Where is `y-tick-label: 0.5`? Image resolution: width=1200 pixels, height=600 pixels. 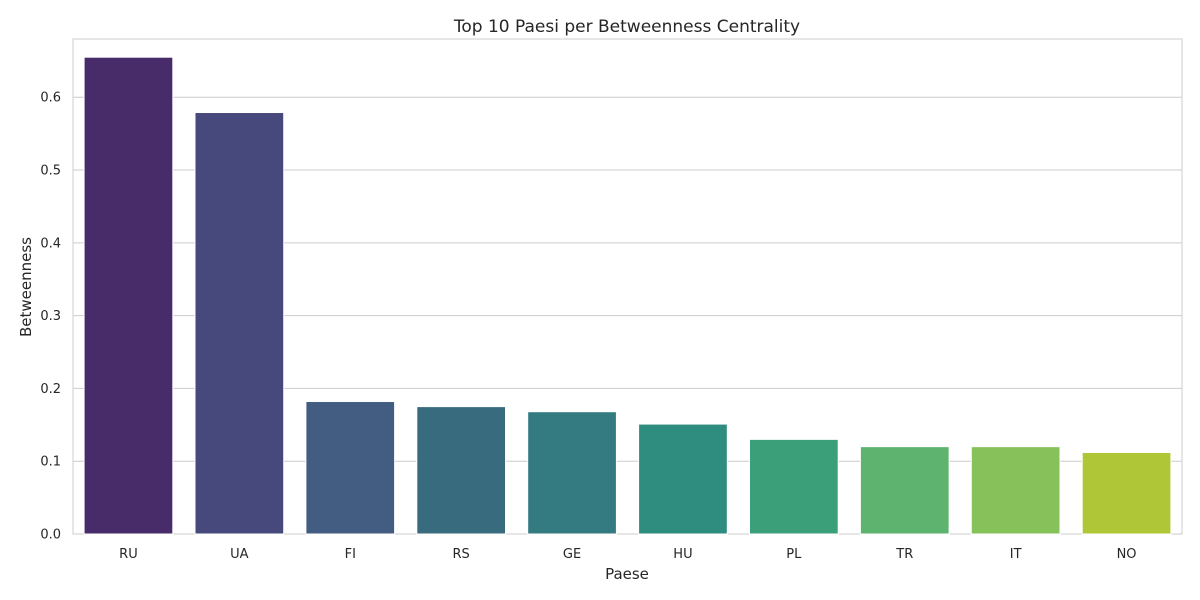
y-tick-label: 0.5 is located at coordinates (50, 171).